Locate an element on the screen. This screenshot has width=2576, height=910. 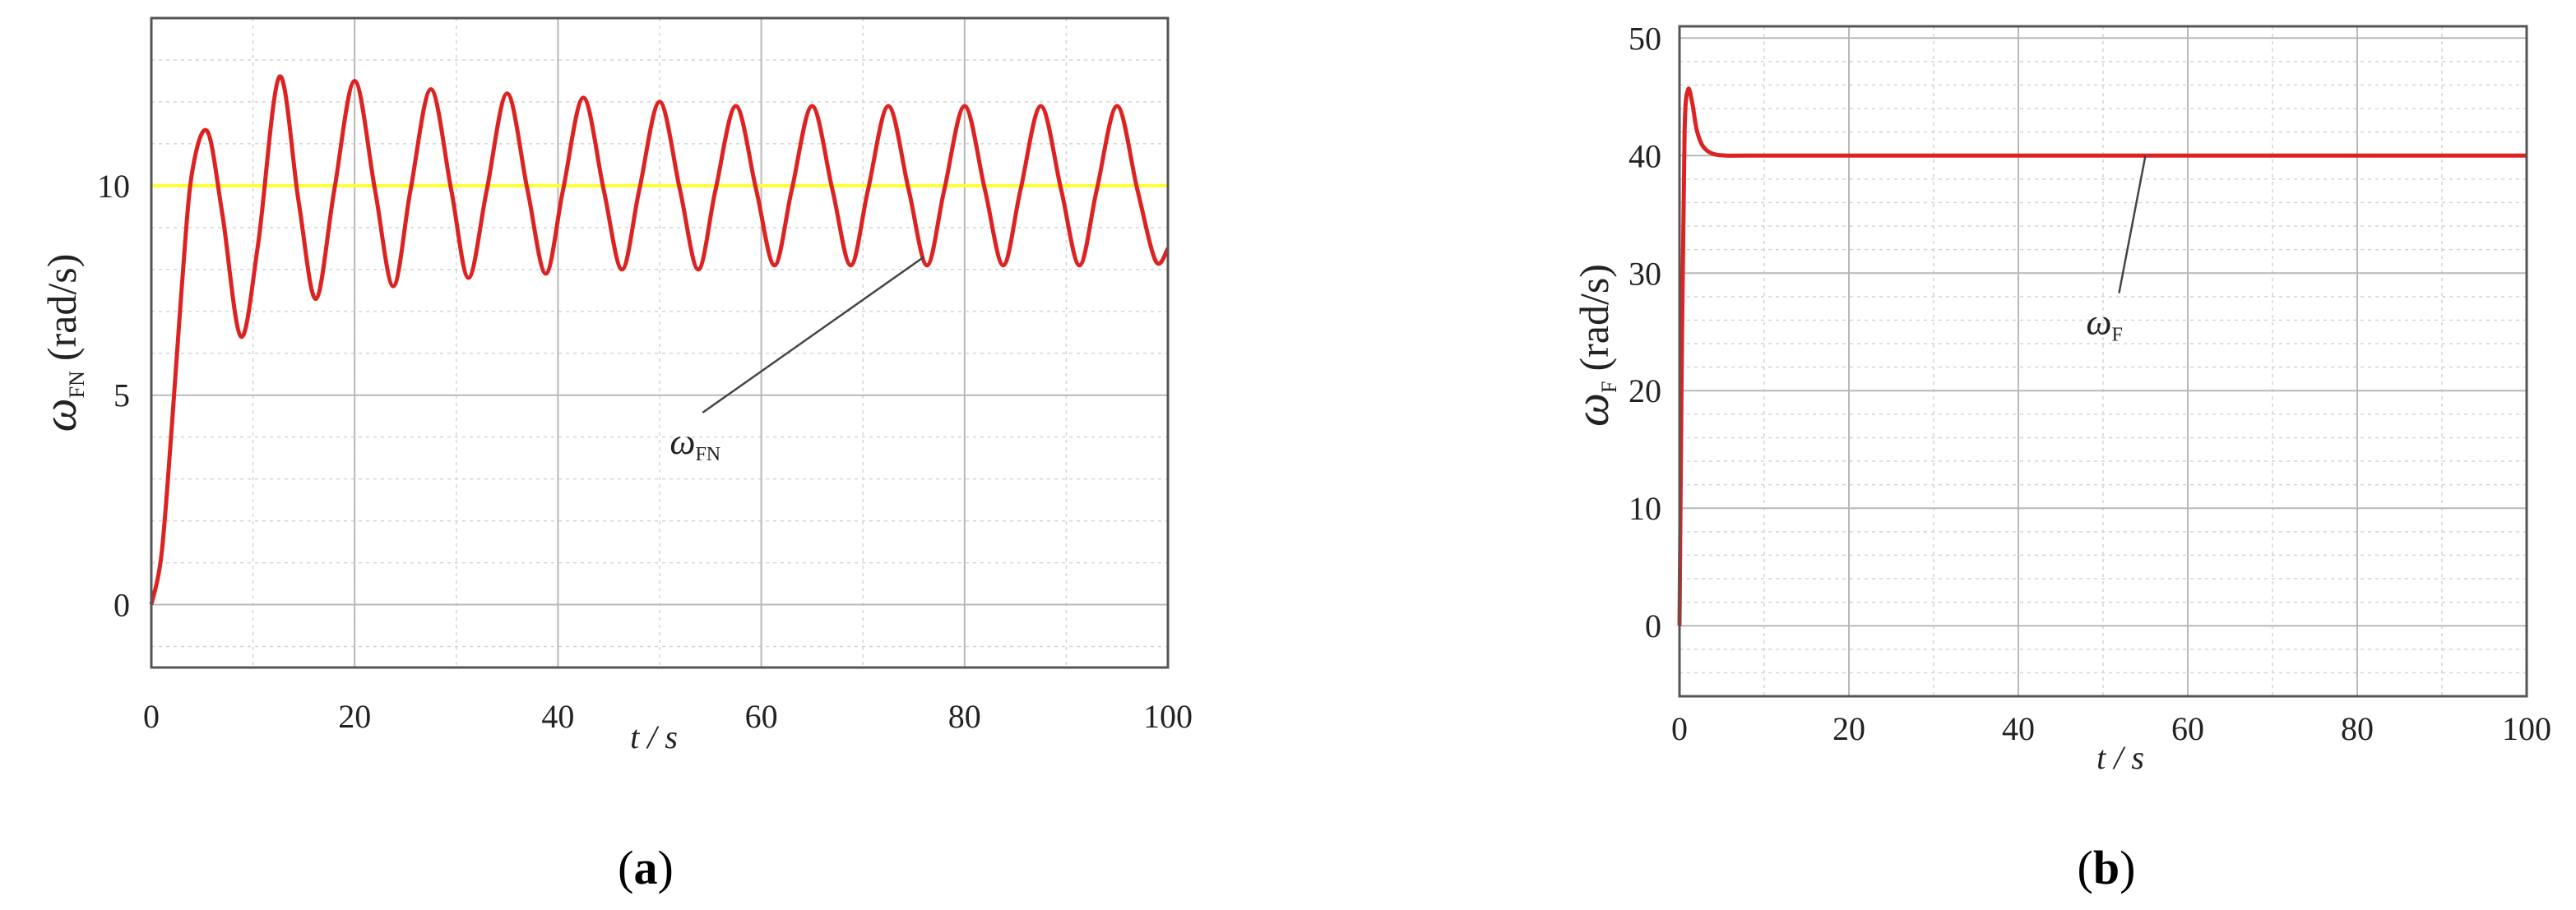
panel-letter-b: b is located at coordinates (2106, 867).